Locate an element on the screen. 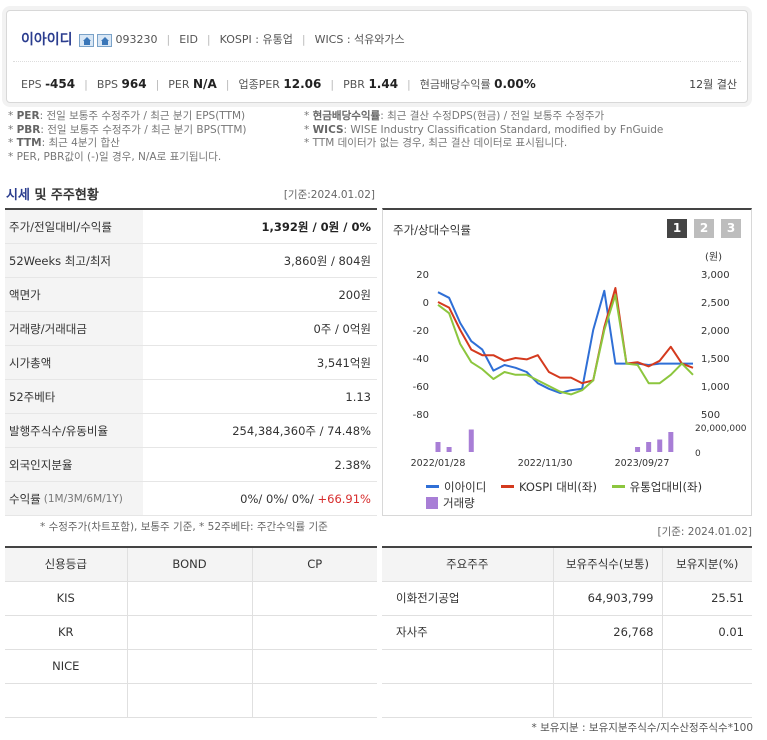 Image resolution: width=767 pixels, height=740 pixels. table-row: 자사주 26,768 0.01 is located at coordinates (567, 632).